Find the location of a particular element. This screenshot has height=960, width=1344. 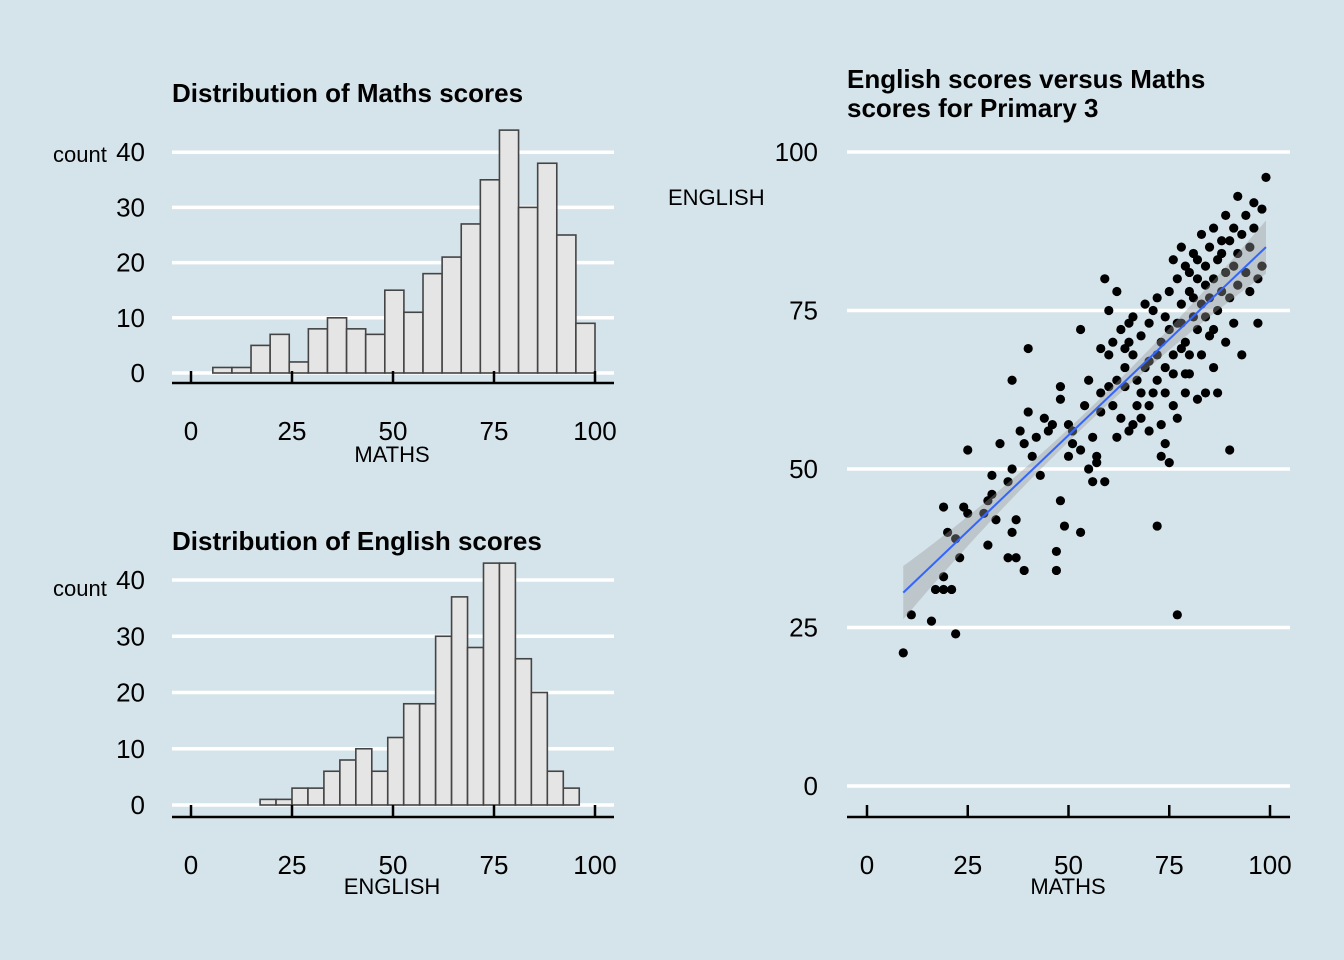

chart-title: Distribution of English scores is located at coordinates (357, 541).